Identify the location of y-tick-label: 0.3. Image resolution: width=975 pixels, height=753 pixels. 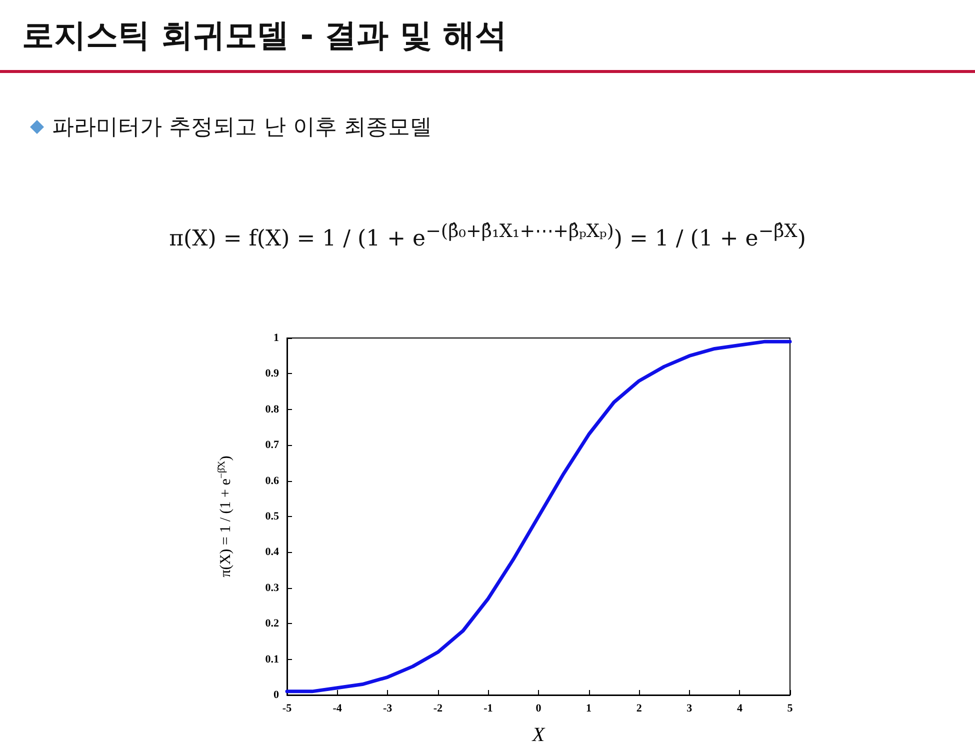
(272, 588).